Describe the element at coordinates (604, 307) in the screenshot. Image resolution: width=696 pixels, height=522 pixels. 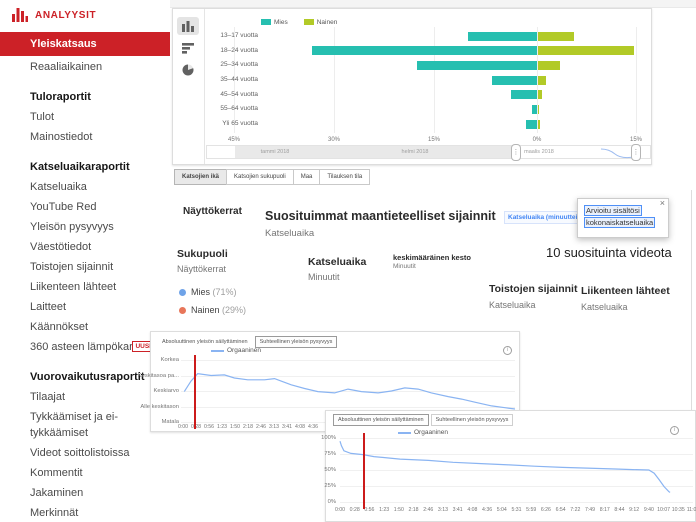
I see `traffic-sources-subheading: Katseluaika` at that location.